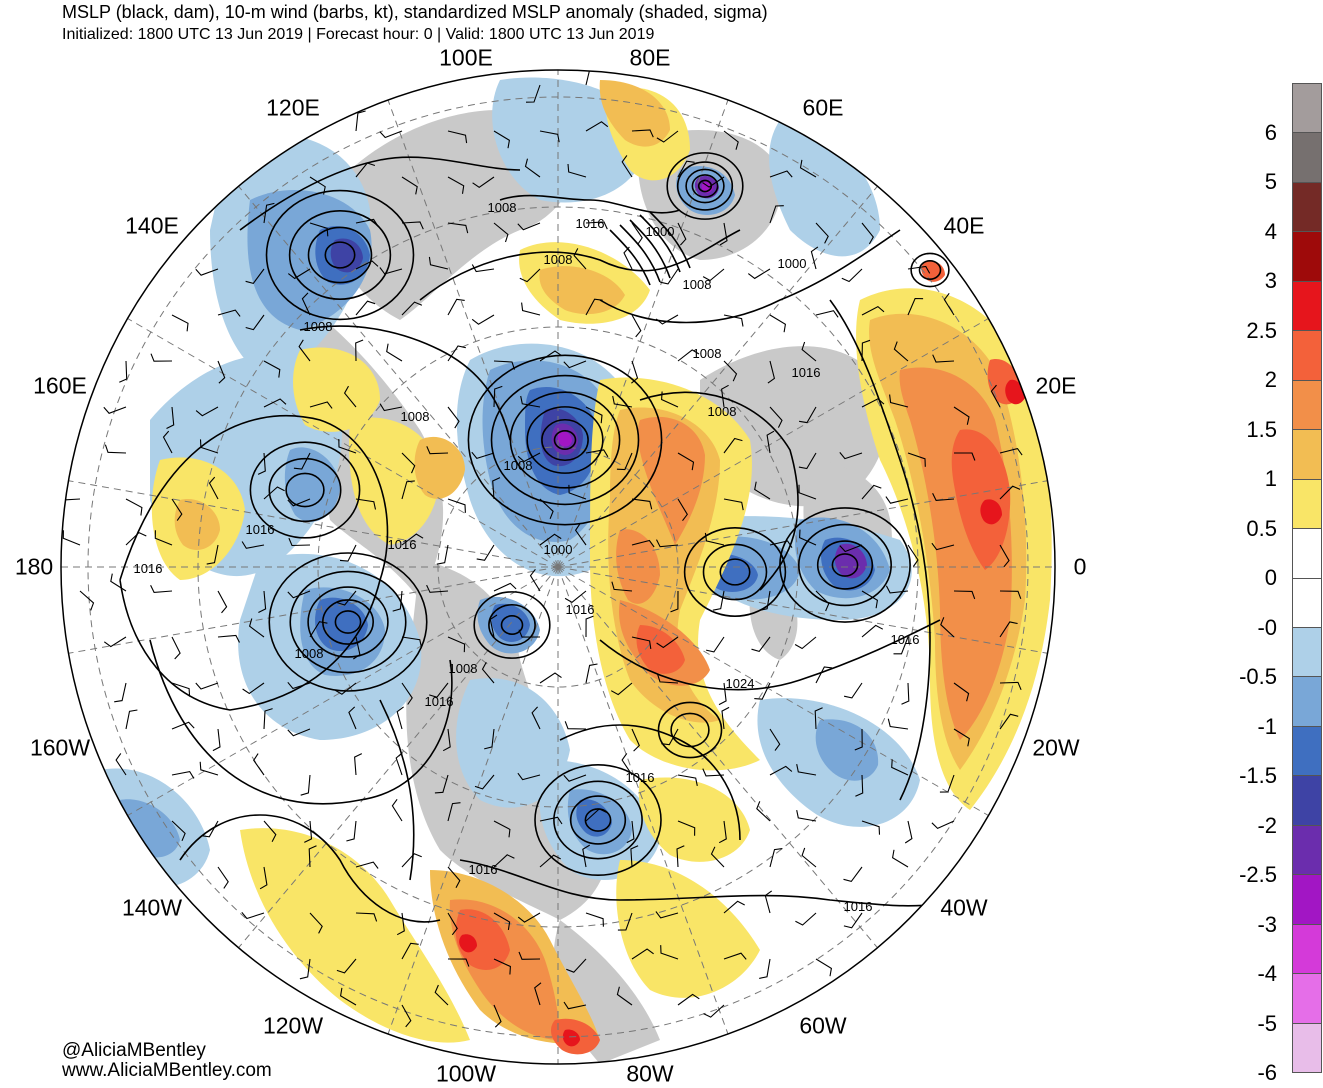 This screenshot has width=1323, height=1088. I want to click on colorbar-label: -4, so click(1267, 973).